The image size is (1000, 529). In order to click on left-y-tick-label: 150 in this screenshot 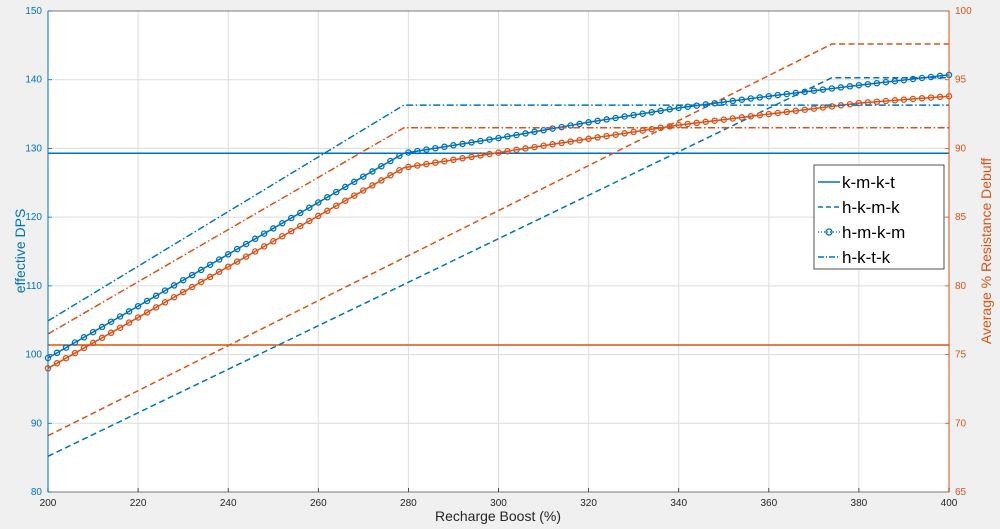, I will do `click(33, 11)`.